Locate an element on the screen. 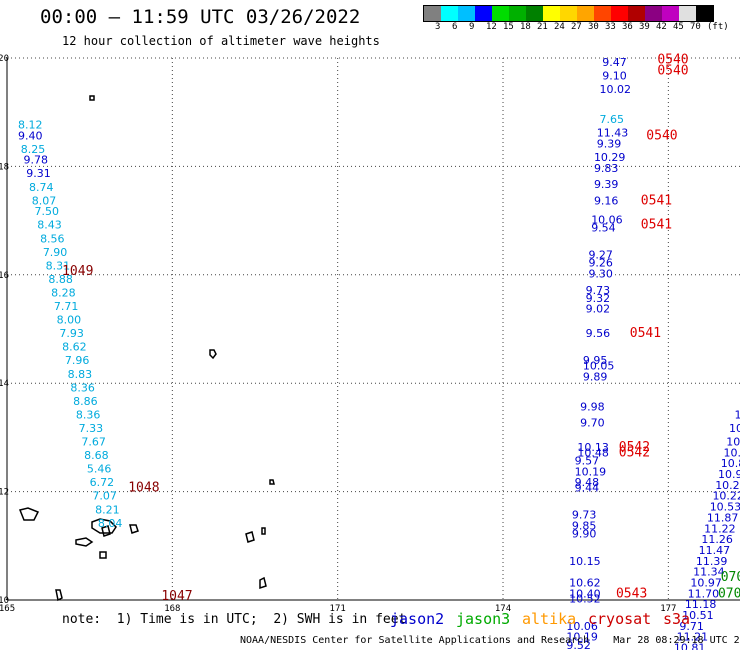 The height and width of the screenshot is (650, 740). x-tick-label: 174 is located at coordinates (503, 609).